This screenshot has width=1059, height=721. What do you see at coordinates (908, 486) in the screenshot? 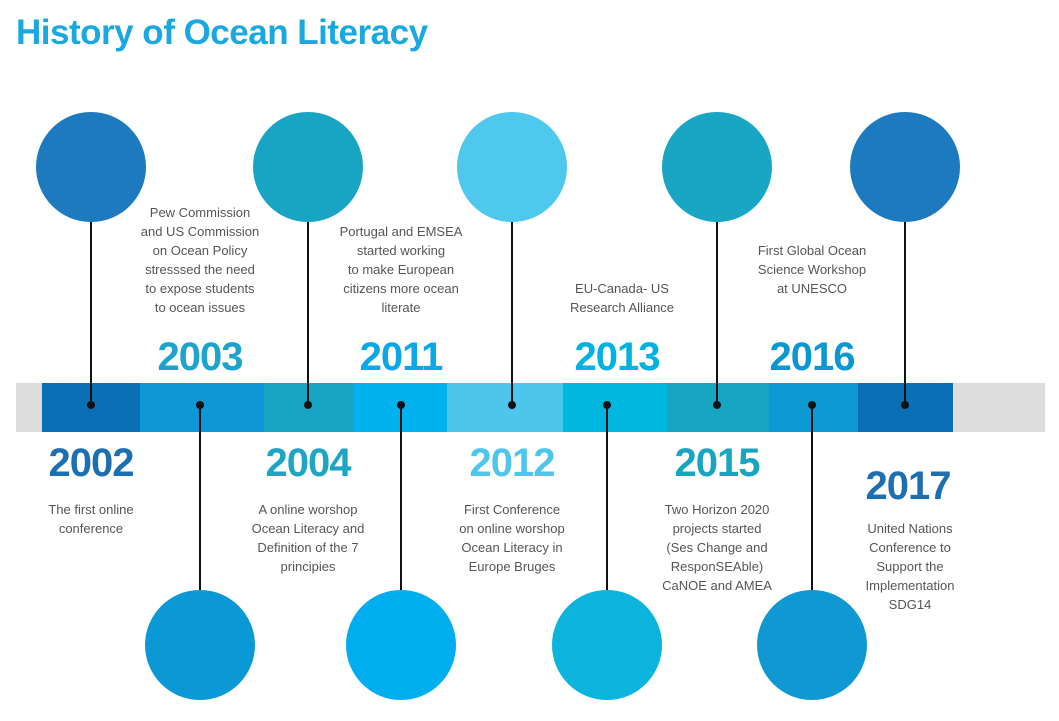
I see `year: 2017` at bounding box center [908, 486].